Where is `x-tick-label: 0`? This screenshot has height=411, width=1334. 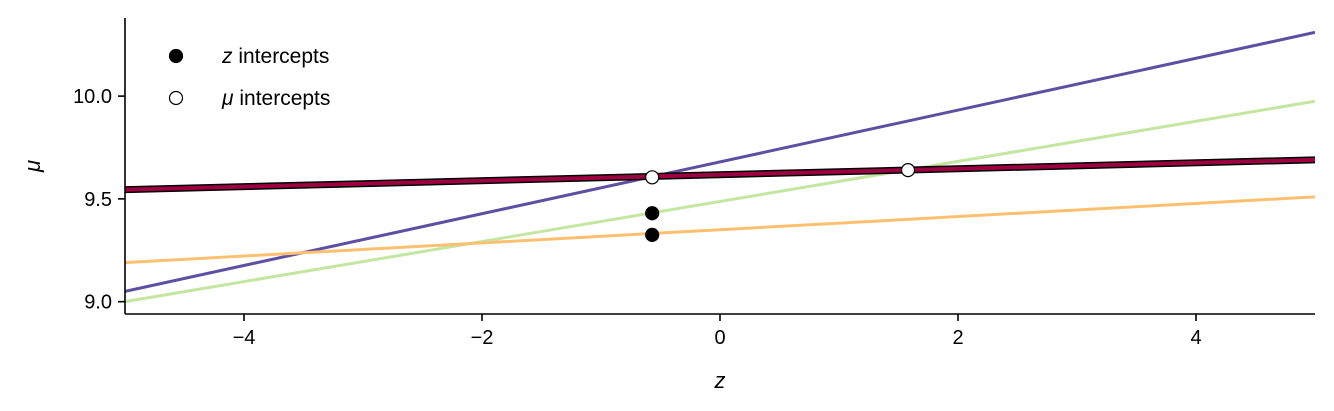
x-tick-label: 0 is located at coordinates (719, 338).